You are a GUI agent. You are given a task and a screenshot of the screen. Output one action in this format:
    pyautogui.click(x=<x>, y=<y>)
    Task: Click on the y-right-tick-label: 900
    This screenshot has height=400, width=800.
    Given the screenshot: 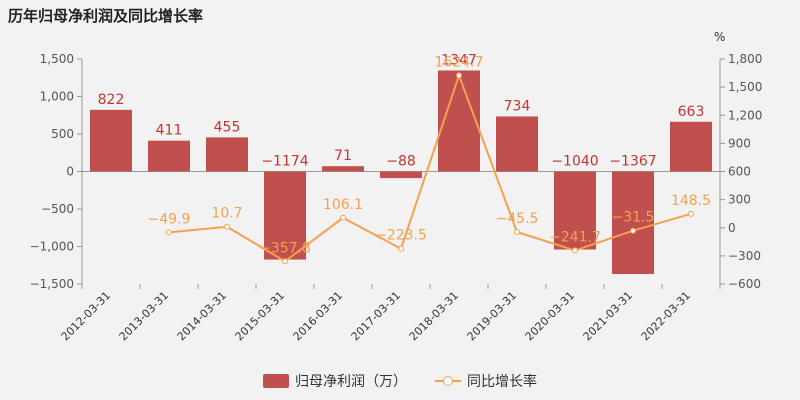 What is the action you would take?
    pyautogui.click(x=739, y=143)
    